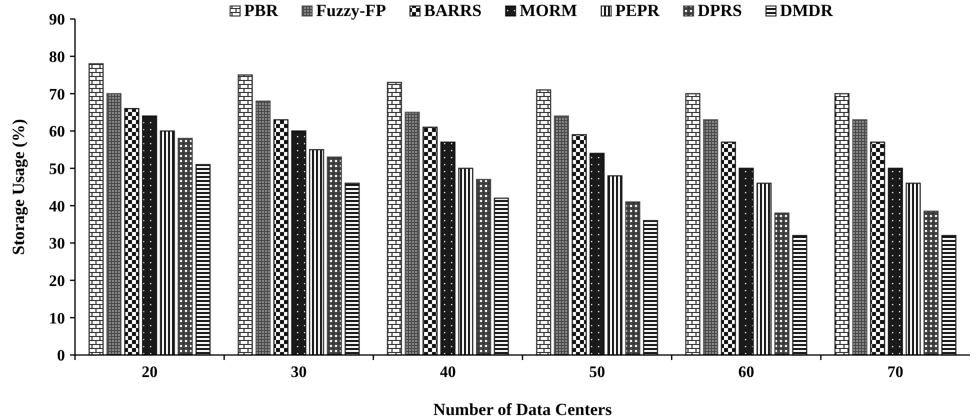  I want to click on x-tick-label: 20, so click(150, 372).